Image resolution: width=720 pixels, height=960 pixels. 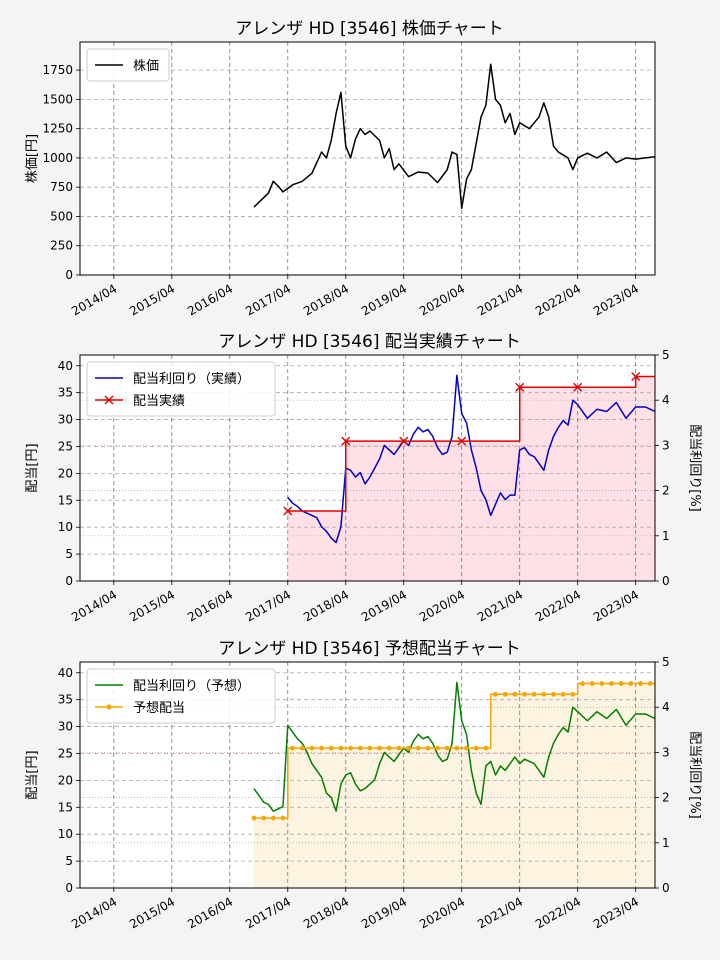 What do you see at coordinates (65, 393) in the screenshot?
I see `y-tick-label: 35` at bounding box center [65, 393].